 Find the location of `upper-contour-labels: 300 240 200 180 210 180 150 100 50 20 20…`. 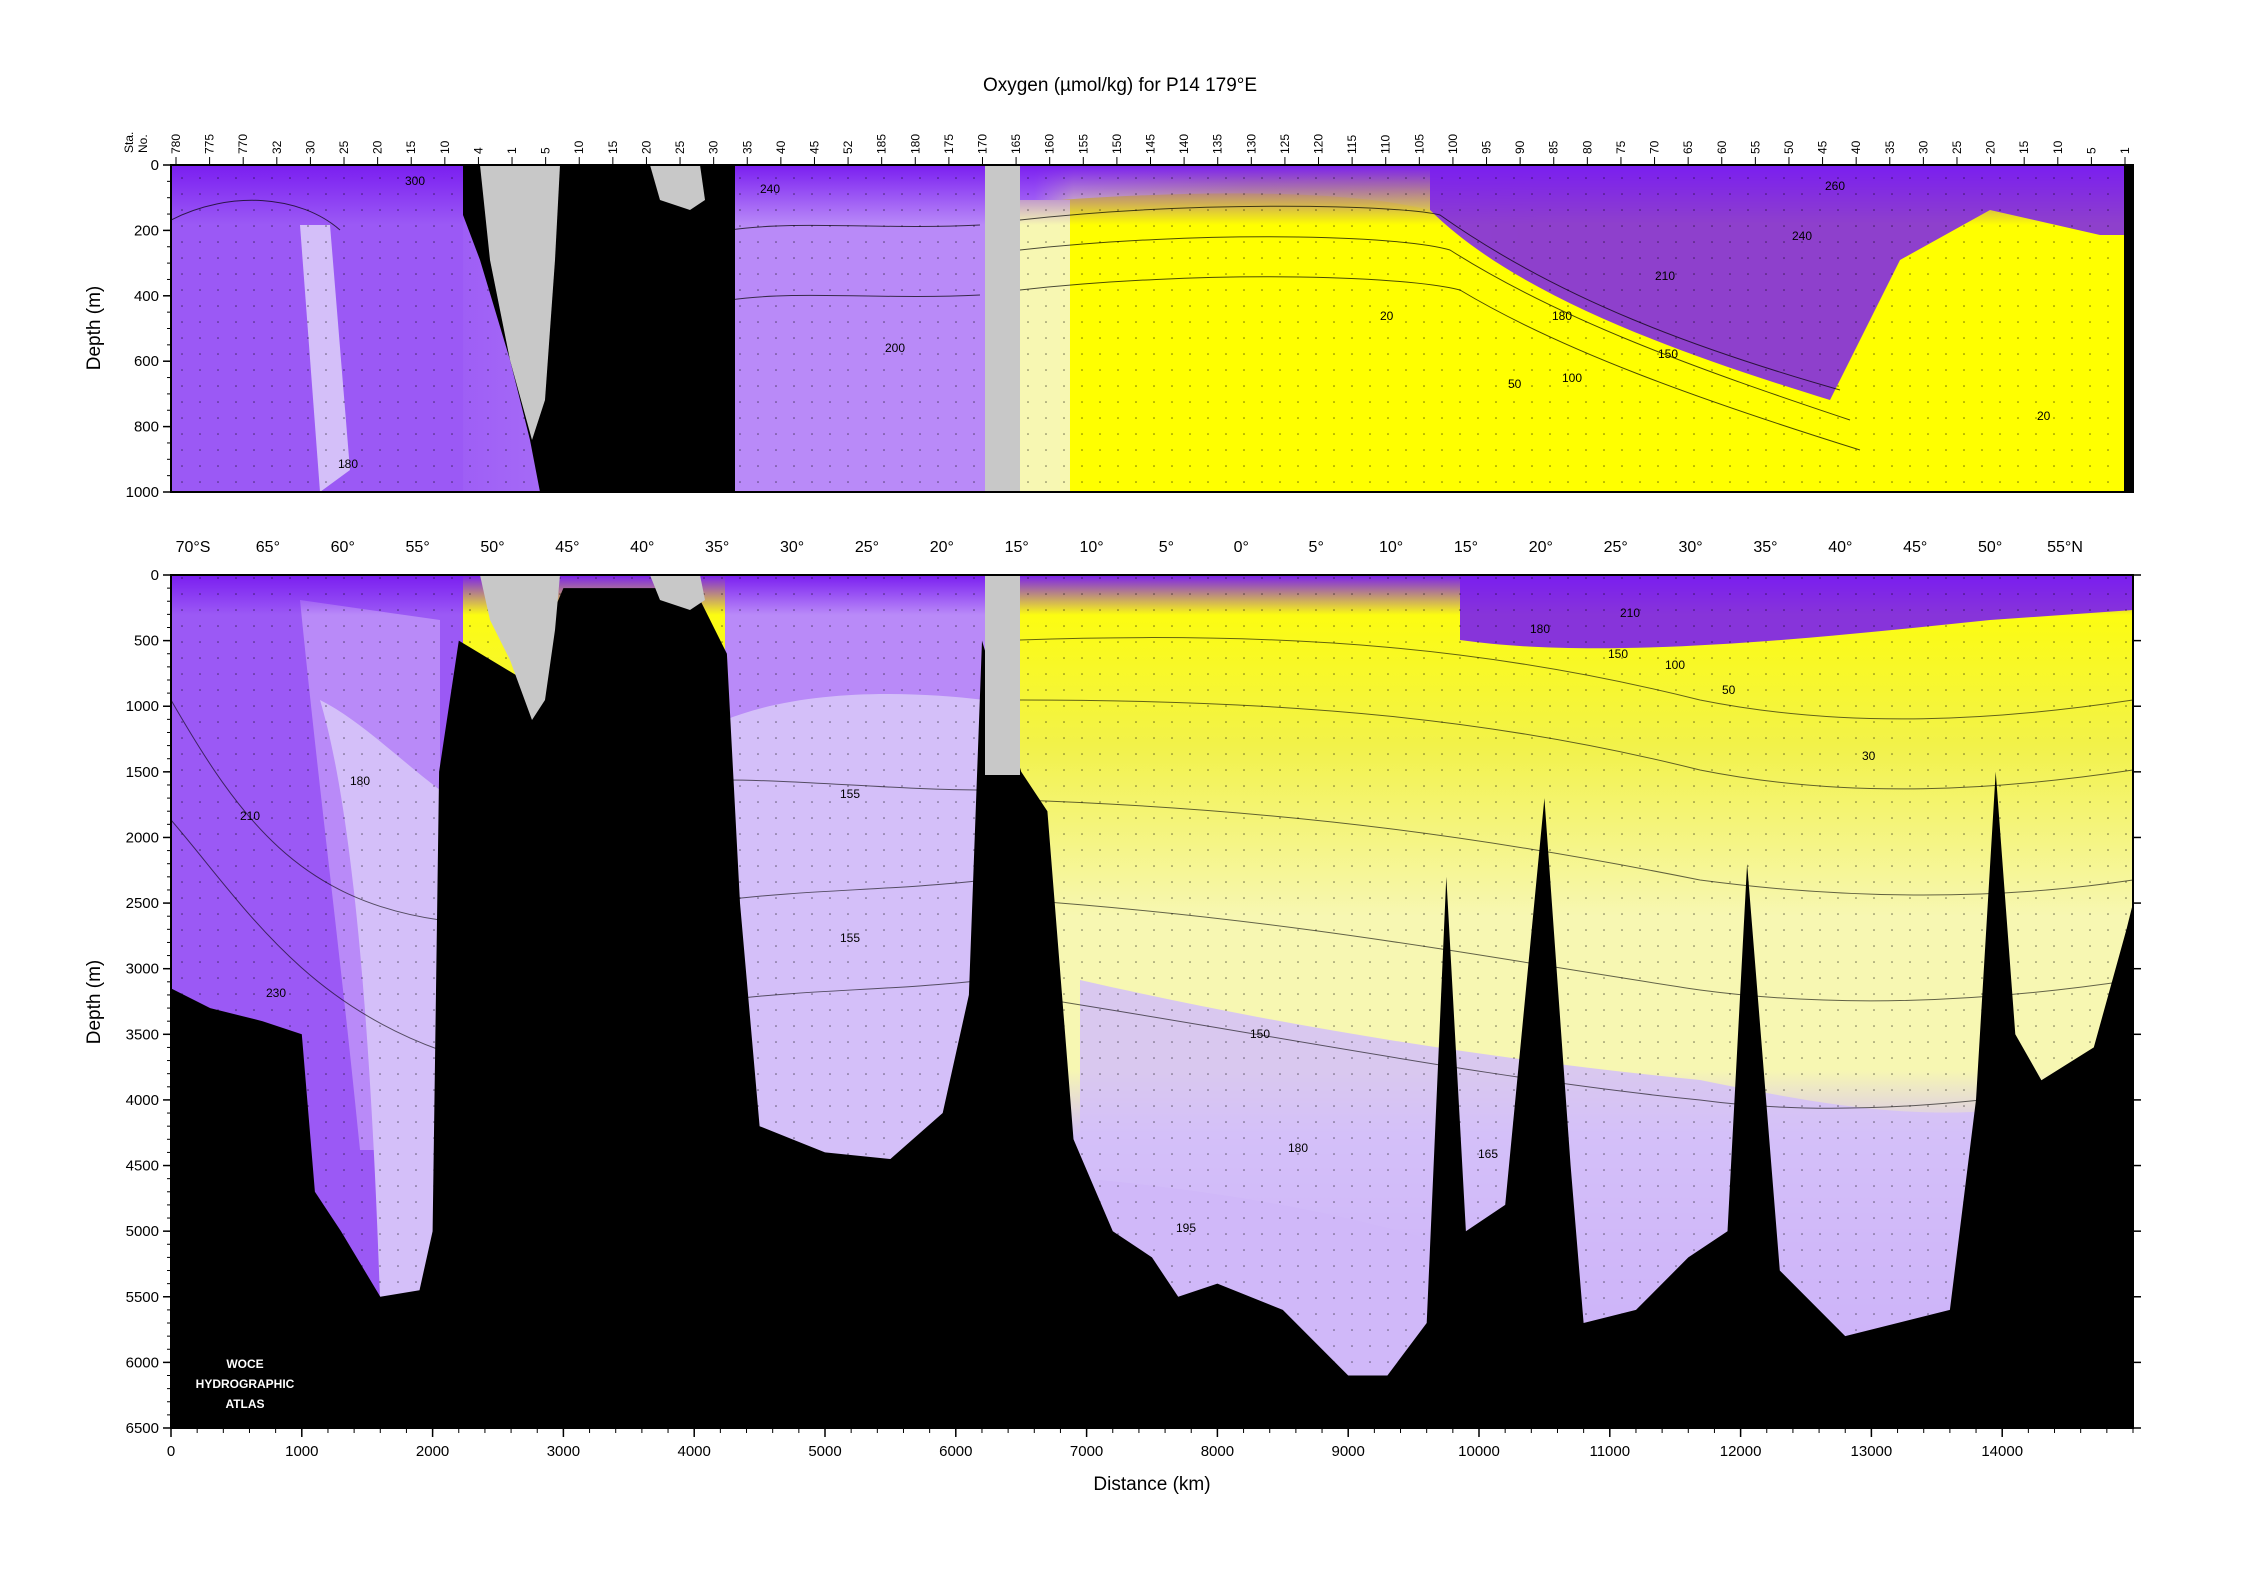

upper-contour-labels: 300 240 200 180 210 180 150 100 50 20 20… is located at coordinates (1194, 322).